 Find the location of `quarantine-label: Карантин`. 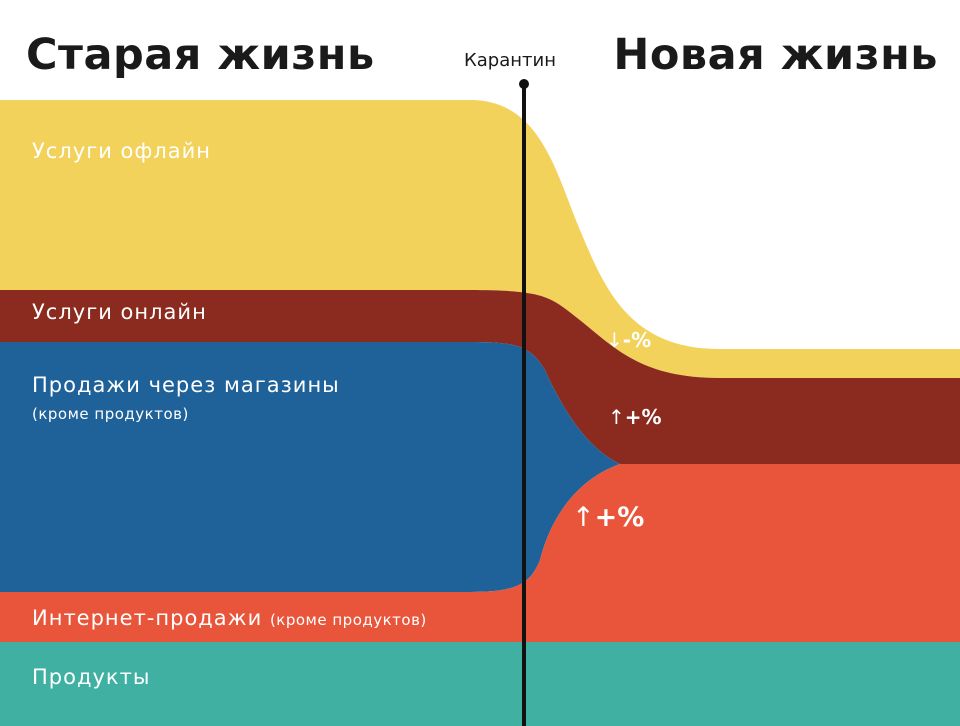

quarantine-label: Карантин is located at coordinates (510, 60).